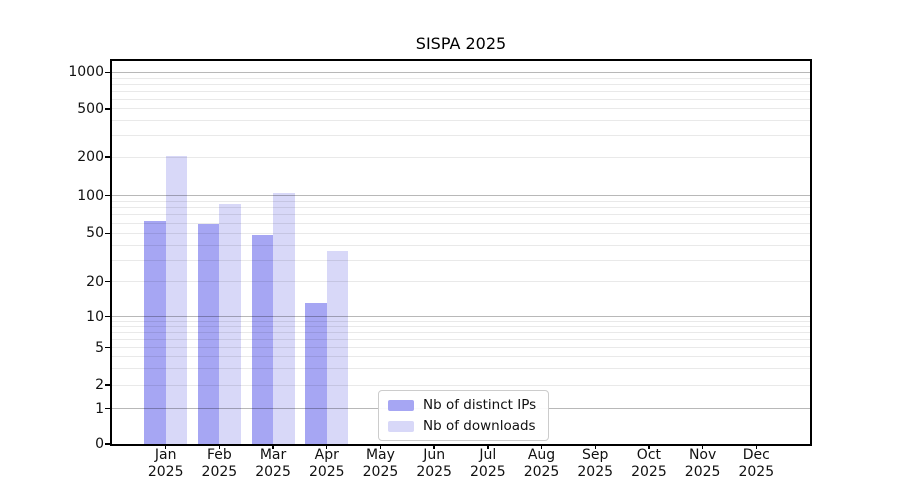 This screenshot has width=900, height=500. Describe the element at coordinates (284, 318) in the screenshot. I see `bar-downloads-mar` at that location.